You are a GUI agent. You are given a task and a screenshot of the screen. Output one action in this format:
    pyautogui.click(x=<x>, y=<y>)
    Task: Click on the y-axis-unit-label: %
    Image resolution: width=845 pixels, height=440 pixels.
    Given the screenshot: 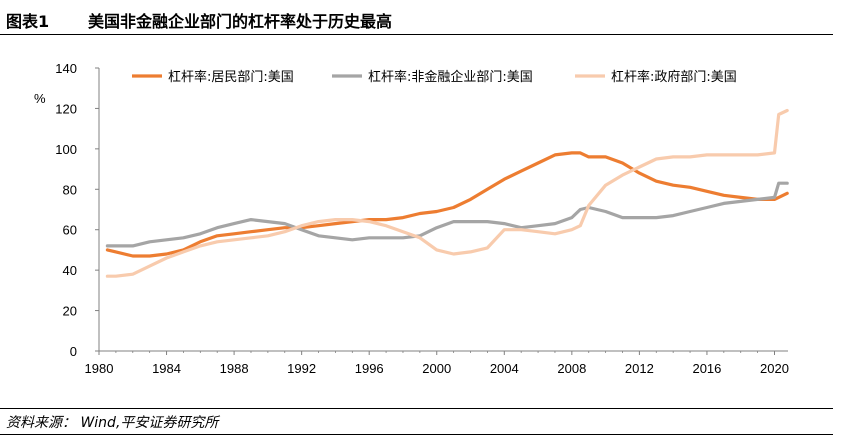 What is the action you would take?
    pyautogui.click(x=40, y=98)
    